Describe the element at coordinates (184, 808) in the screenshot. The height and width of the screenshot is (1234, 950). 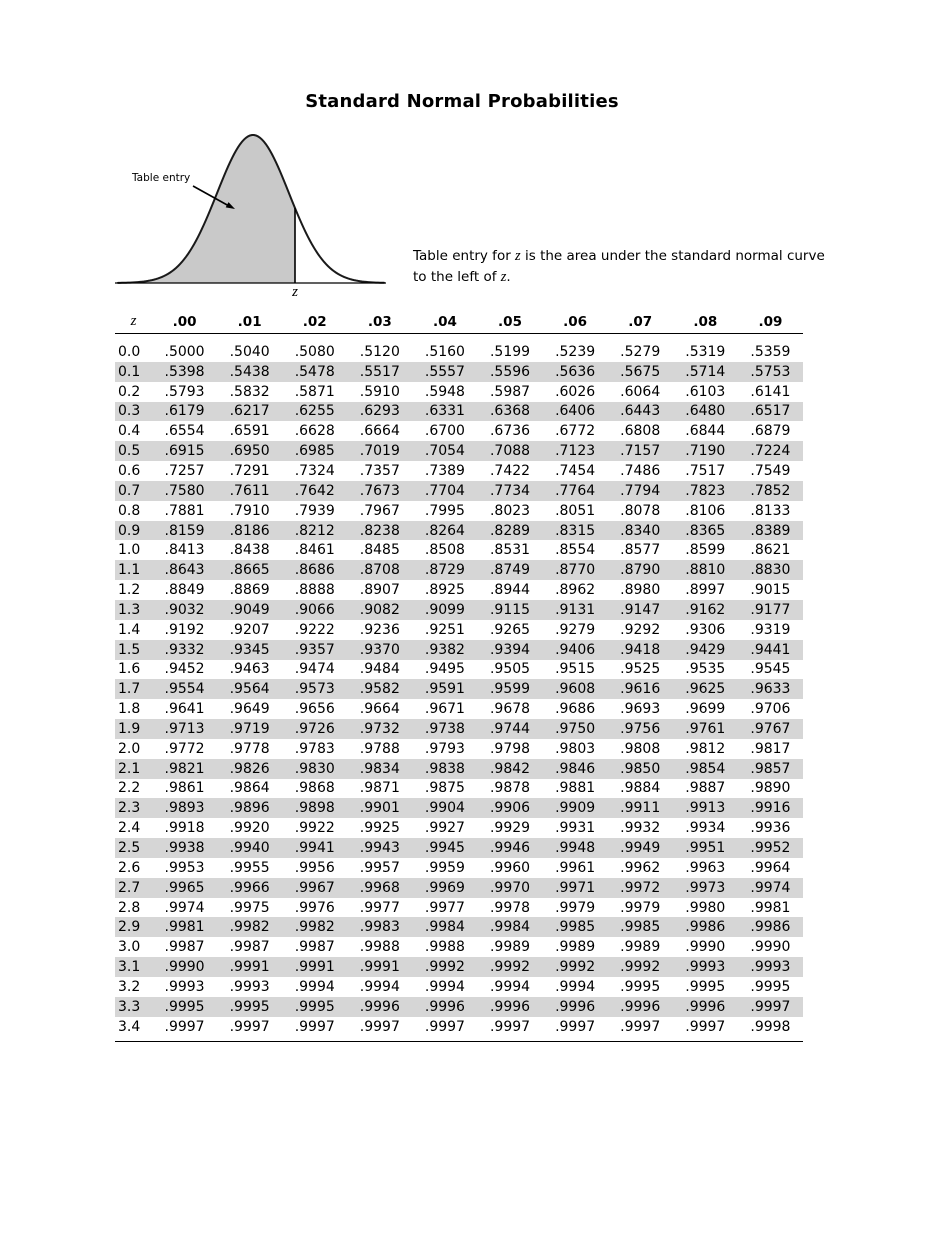
I see `value-cell: .9893` at that location.